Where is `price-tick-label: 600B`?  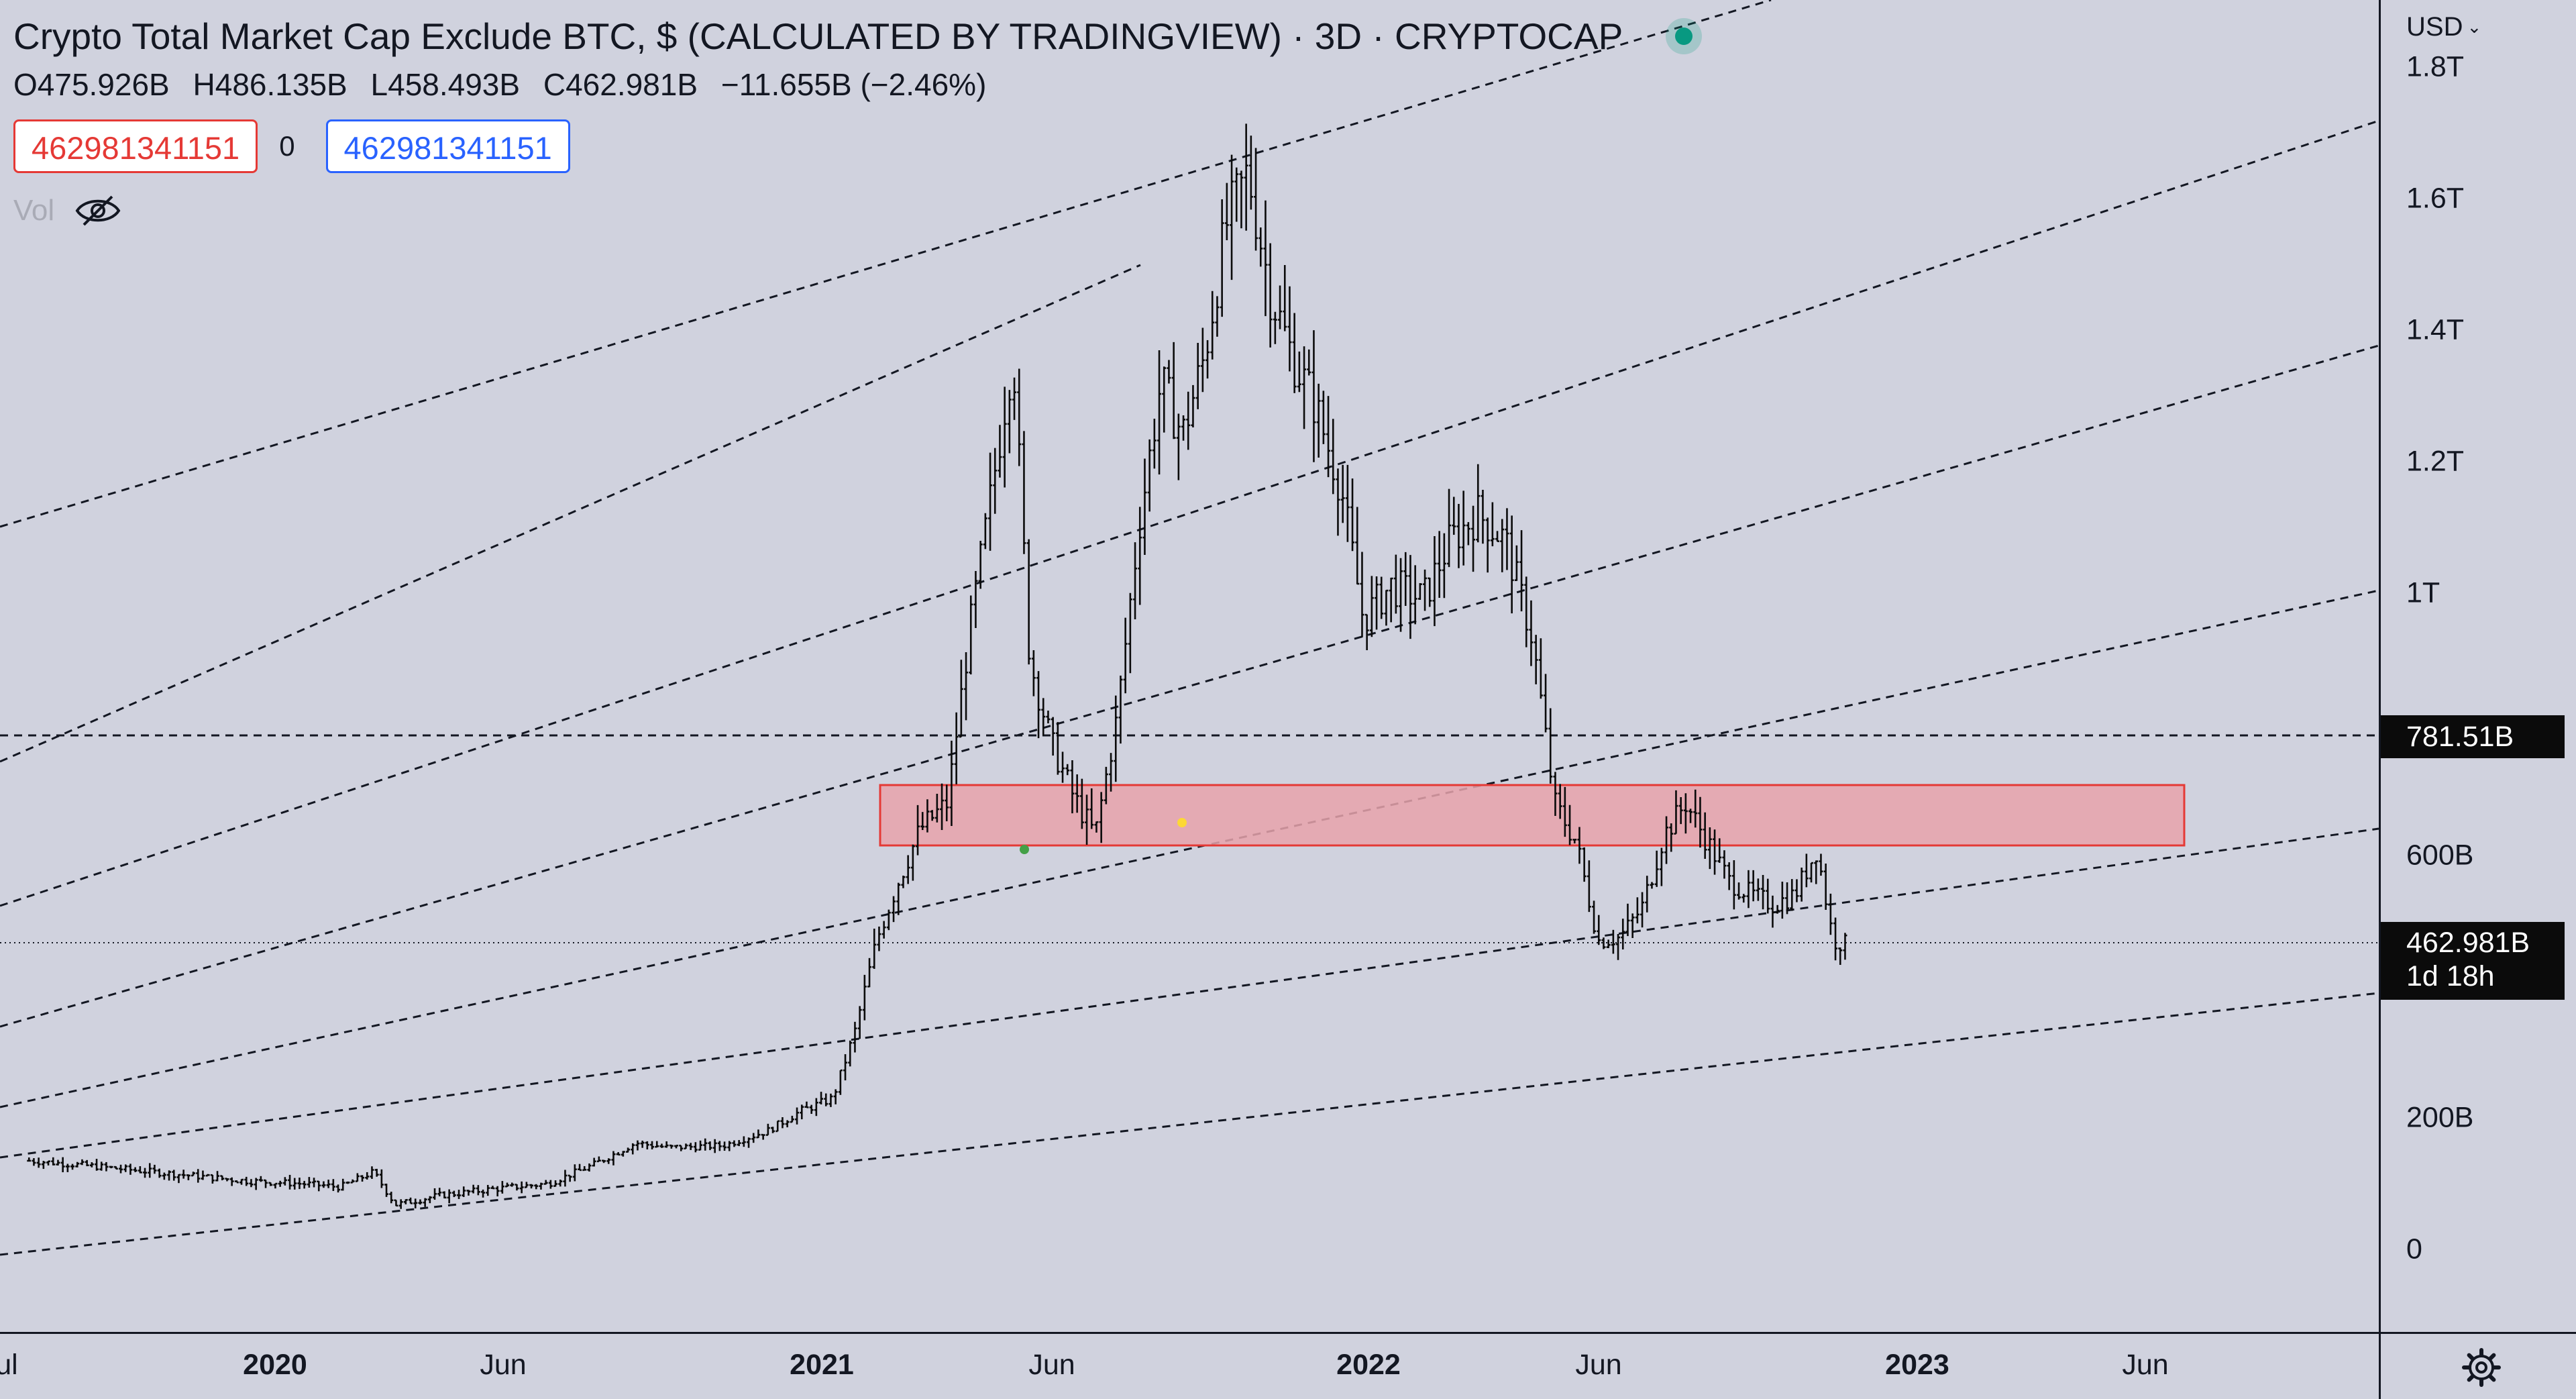 price-tick-label: 600B is located at coordinates (2440, 856).